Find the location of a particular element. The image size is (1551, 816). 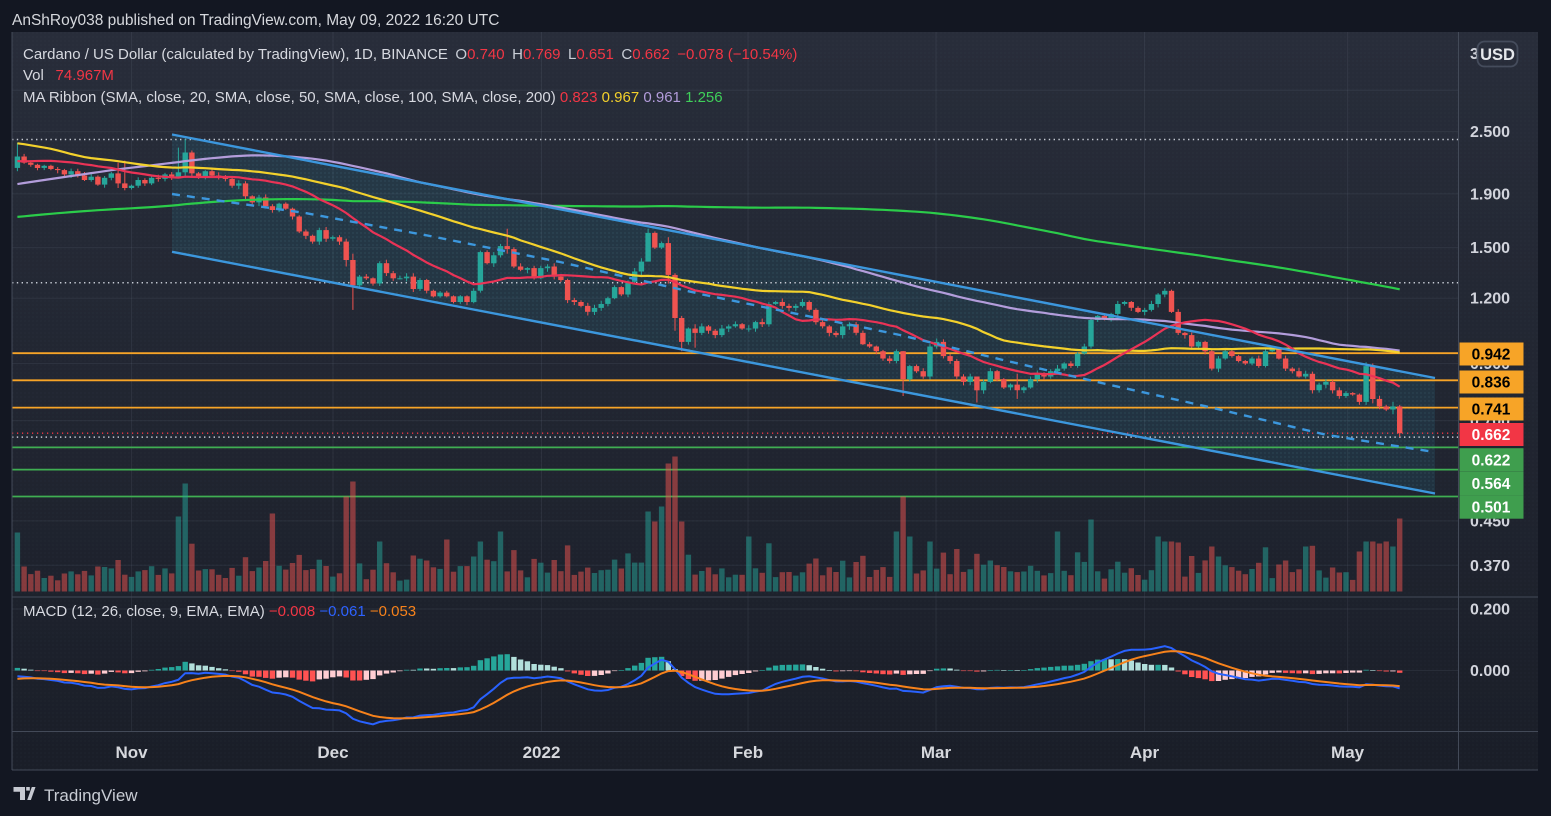

svg-text: 0.564 is located at coordinates (1491, 484).